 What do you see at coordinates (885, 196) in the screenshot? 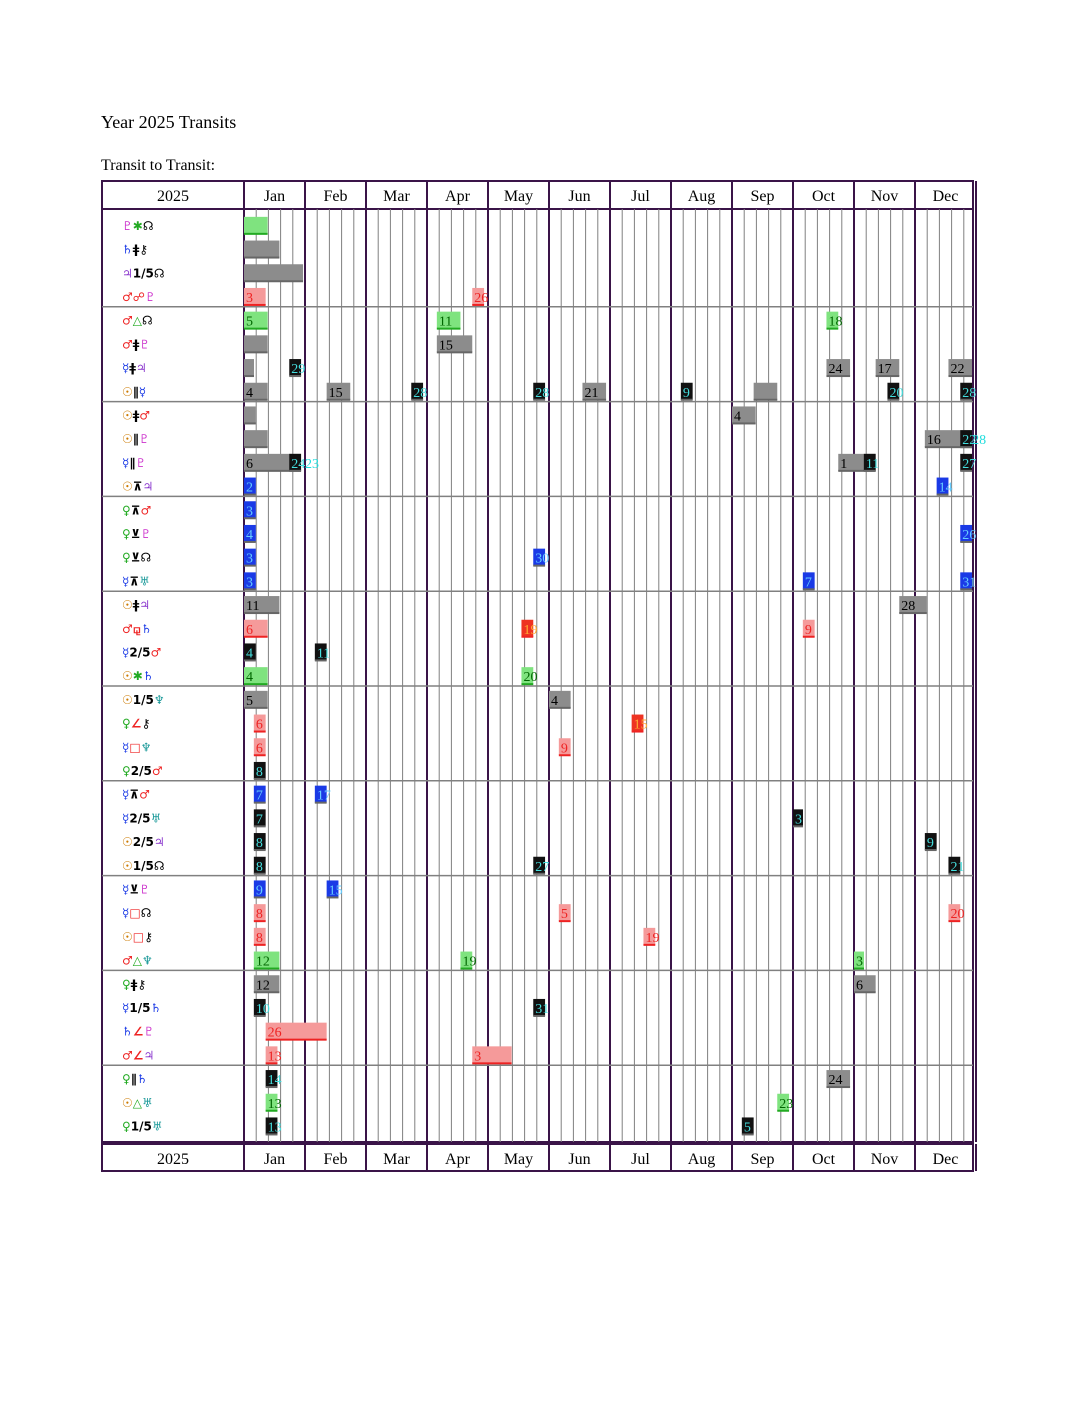
I see `header-month-nov: Nov` at bounding box center [885, 196].